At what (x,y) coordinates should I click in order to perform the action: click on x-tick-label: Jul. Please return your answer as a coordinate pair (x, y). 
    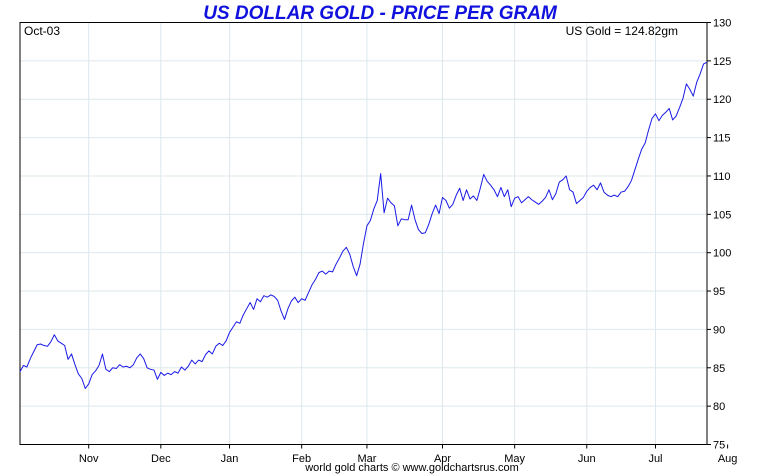
    Looking at the image, I should click on (655, 459).